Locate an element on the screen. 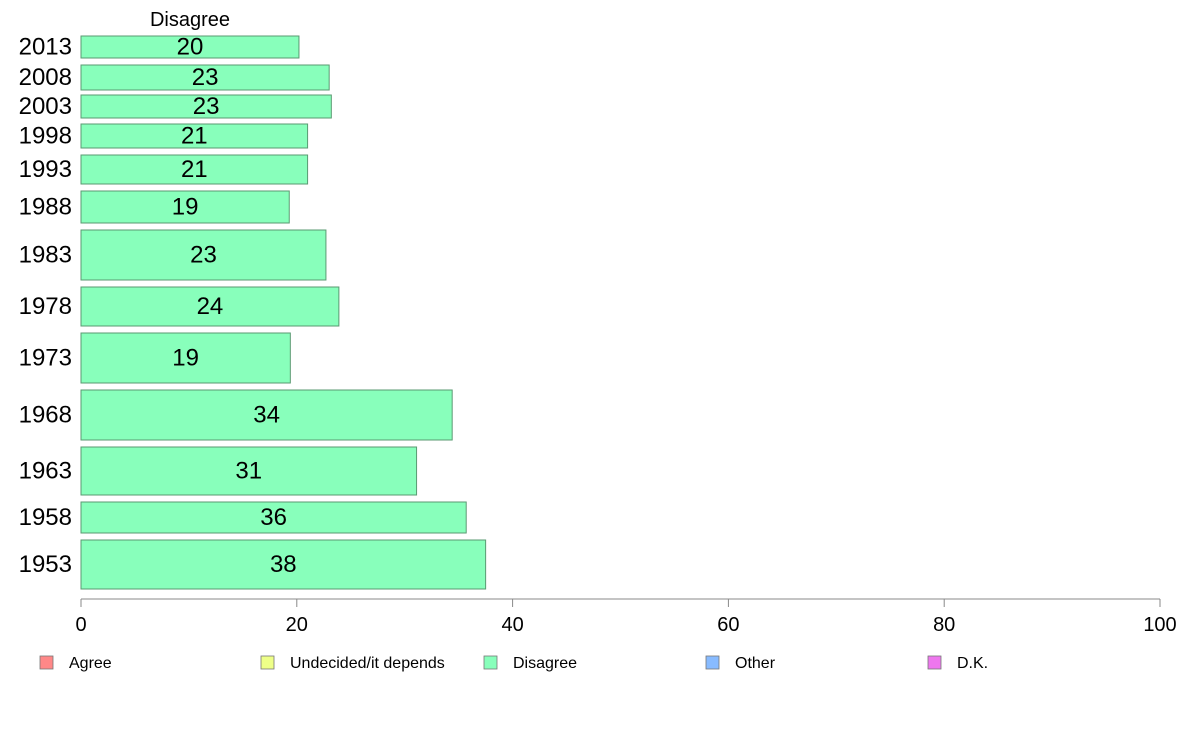 The width and height of the screenshot is (1188, 736). bar-1958 is located at coordinates (273, 517).